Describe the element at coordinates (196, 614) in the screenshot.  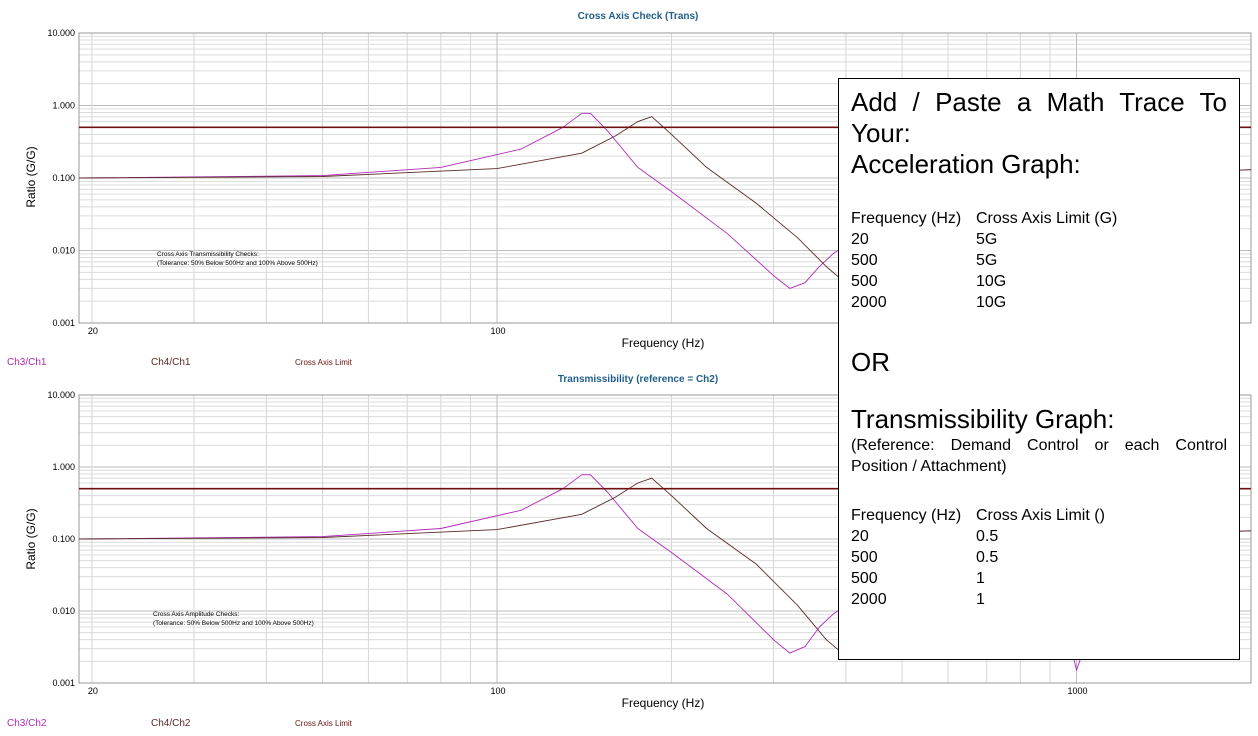
I see `annotation-line-1: Cross Axis Amplitude Checks:` at that location.